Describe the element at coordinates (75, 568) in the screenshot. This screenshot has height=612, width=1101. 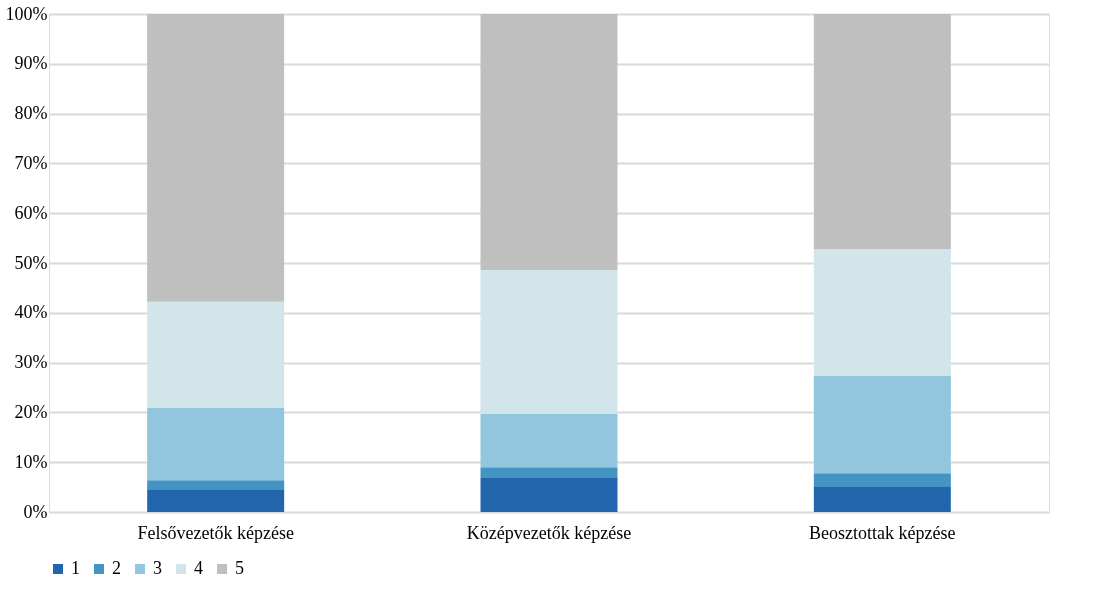
I see `legend-label: 1` at that location.